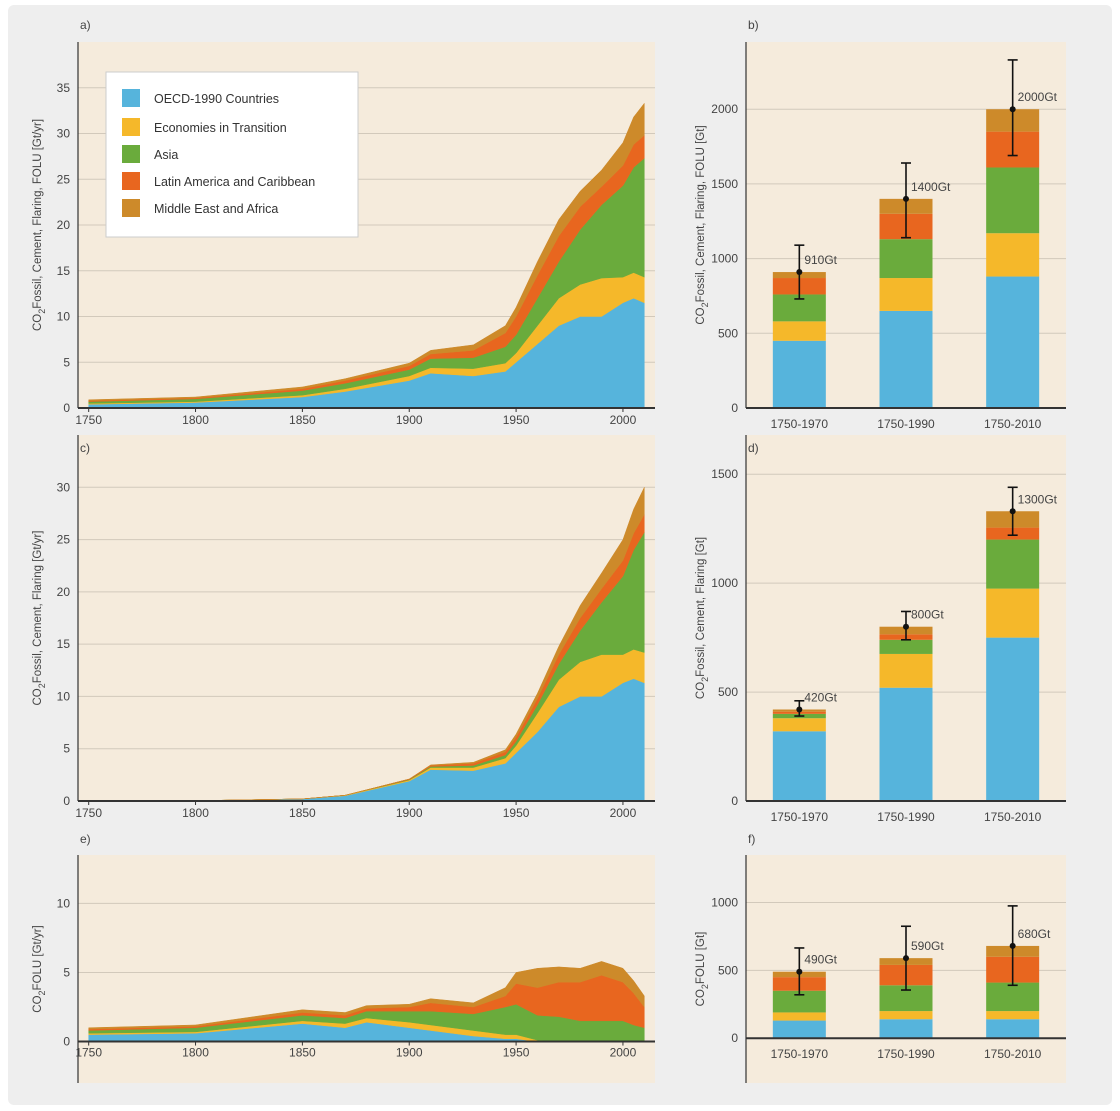 The width and height of the screenshot is (1120, 1111). What do you see at coordinates (1038, 499) in the screenshot?
I see `total-label: 1300Gt` at bounding box center [1038, 499].